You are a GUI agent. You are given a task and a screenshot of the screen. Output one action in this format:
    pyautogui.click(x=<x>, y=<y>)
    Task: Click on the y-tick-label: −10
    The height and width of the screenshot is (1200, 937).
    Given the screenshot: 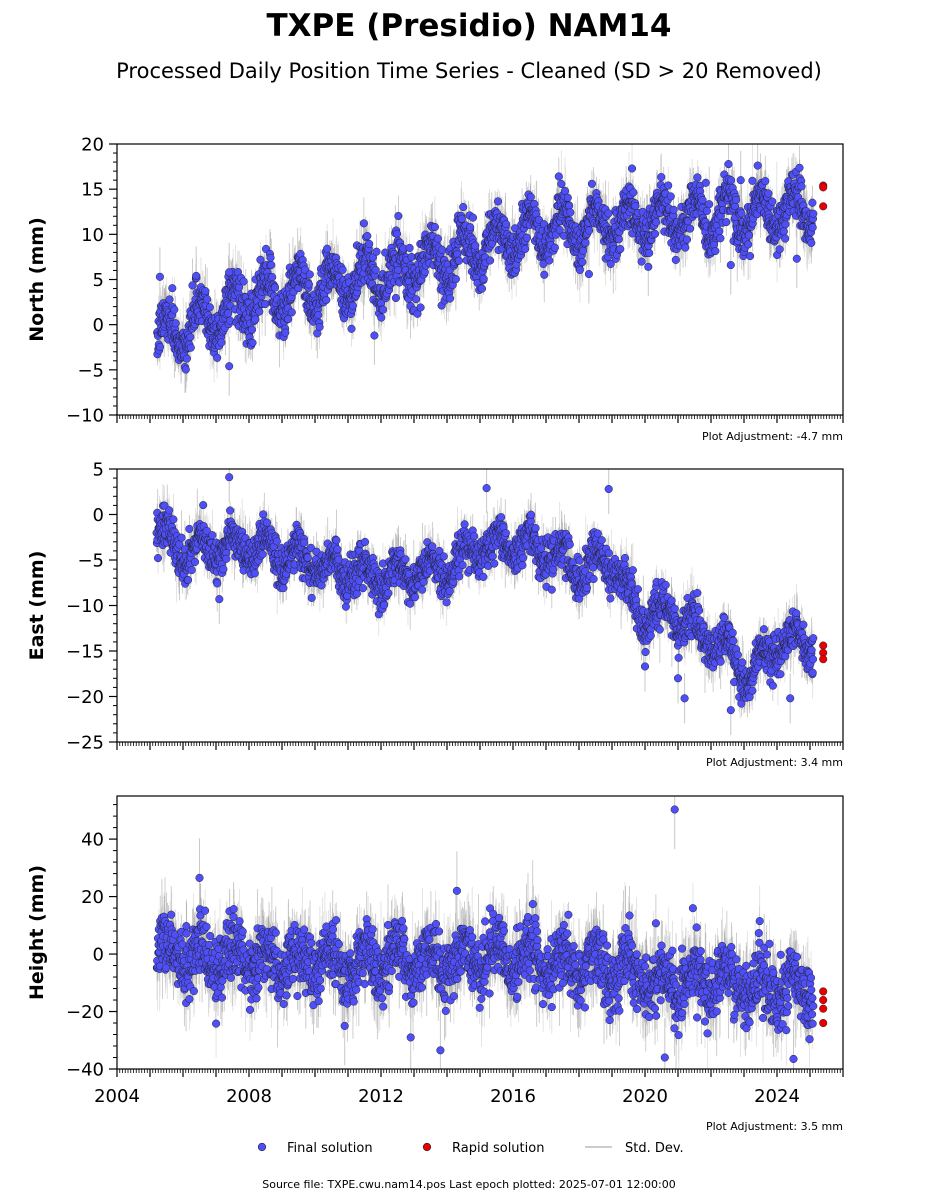 What is the action you would take?
    pyautogui.click(x=85, y=416)
    